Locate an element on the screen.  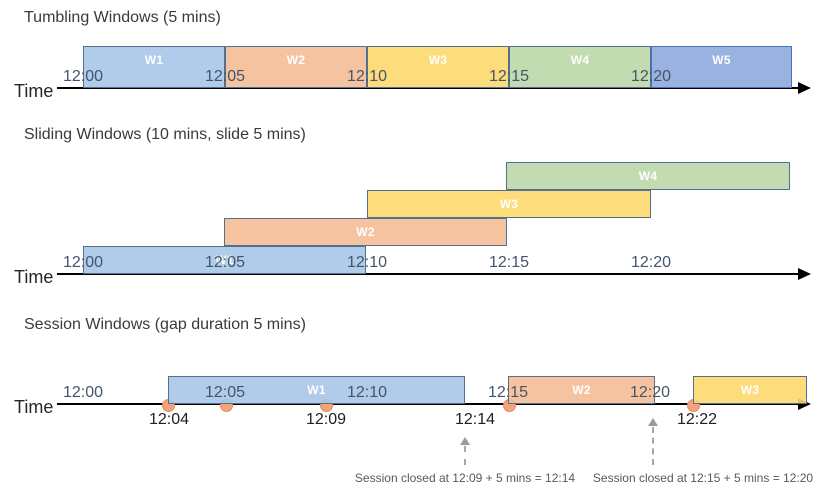
session-annotation: Session closed at 12:15 + 5 mins = 12:20 is located at coordinates (703, 478).